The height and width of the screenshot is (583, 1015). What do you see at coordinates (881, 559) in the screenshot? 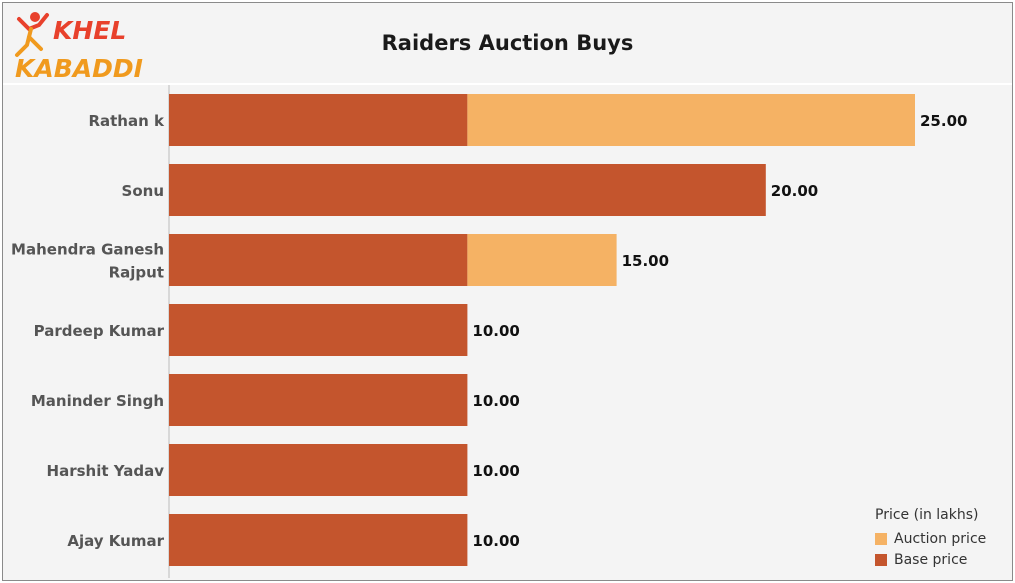
I see `legend-swatch-base` at bounding box center [881, 559].